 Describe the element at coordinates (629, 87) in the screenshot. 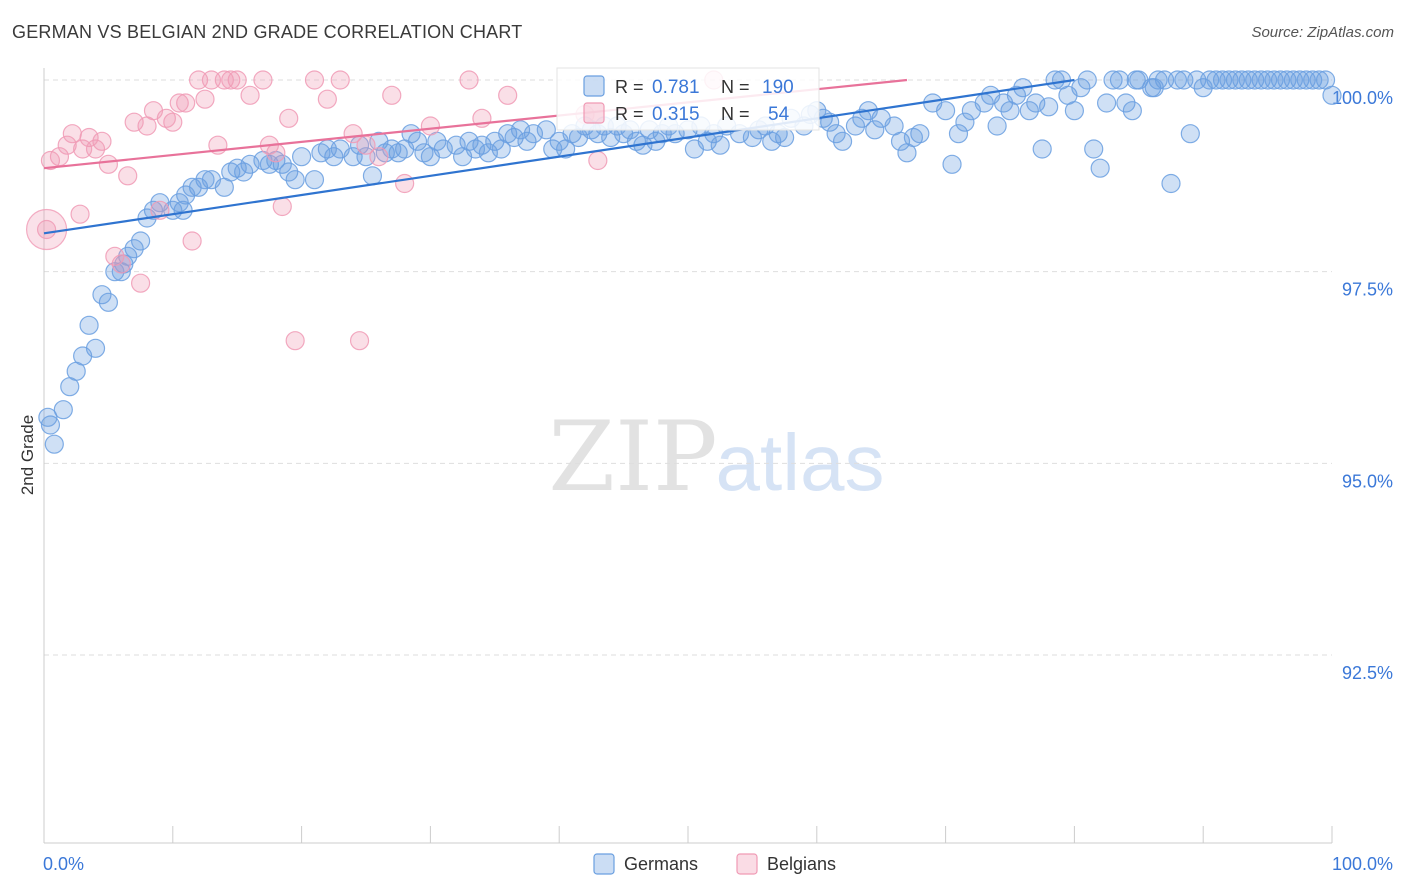

I see `stats-r-label-germans: R =` at that location.